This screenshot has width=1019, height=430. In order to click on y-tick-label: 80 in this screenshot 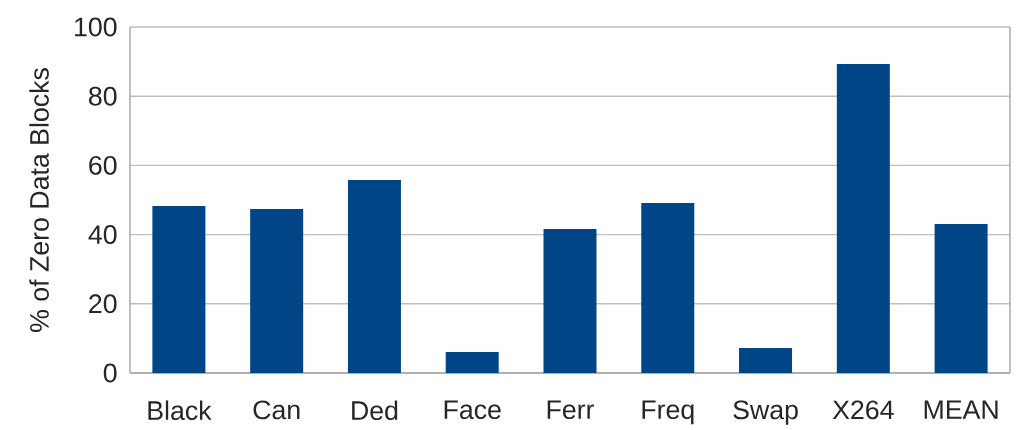, I will do `click(103, 96)`.